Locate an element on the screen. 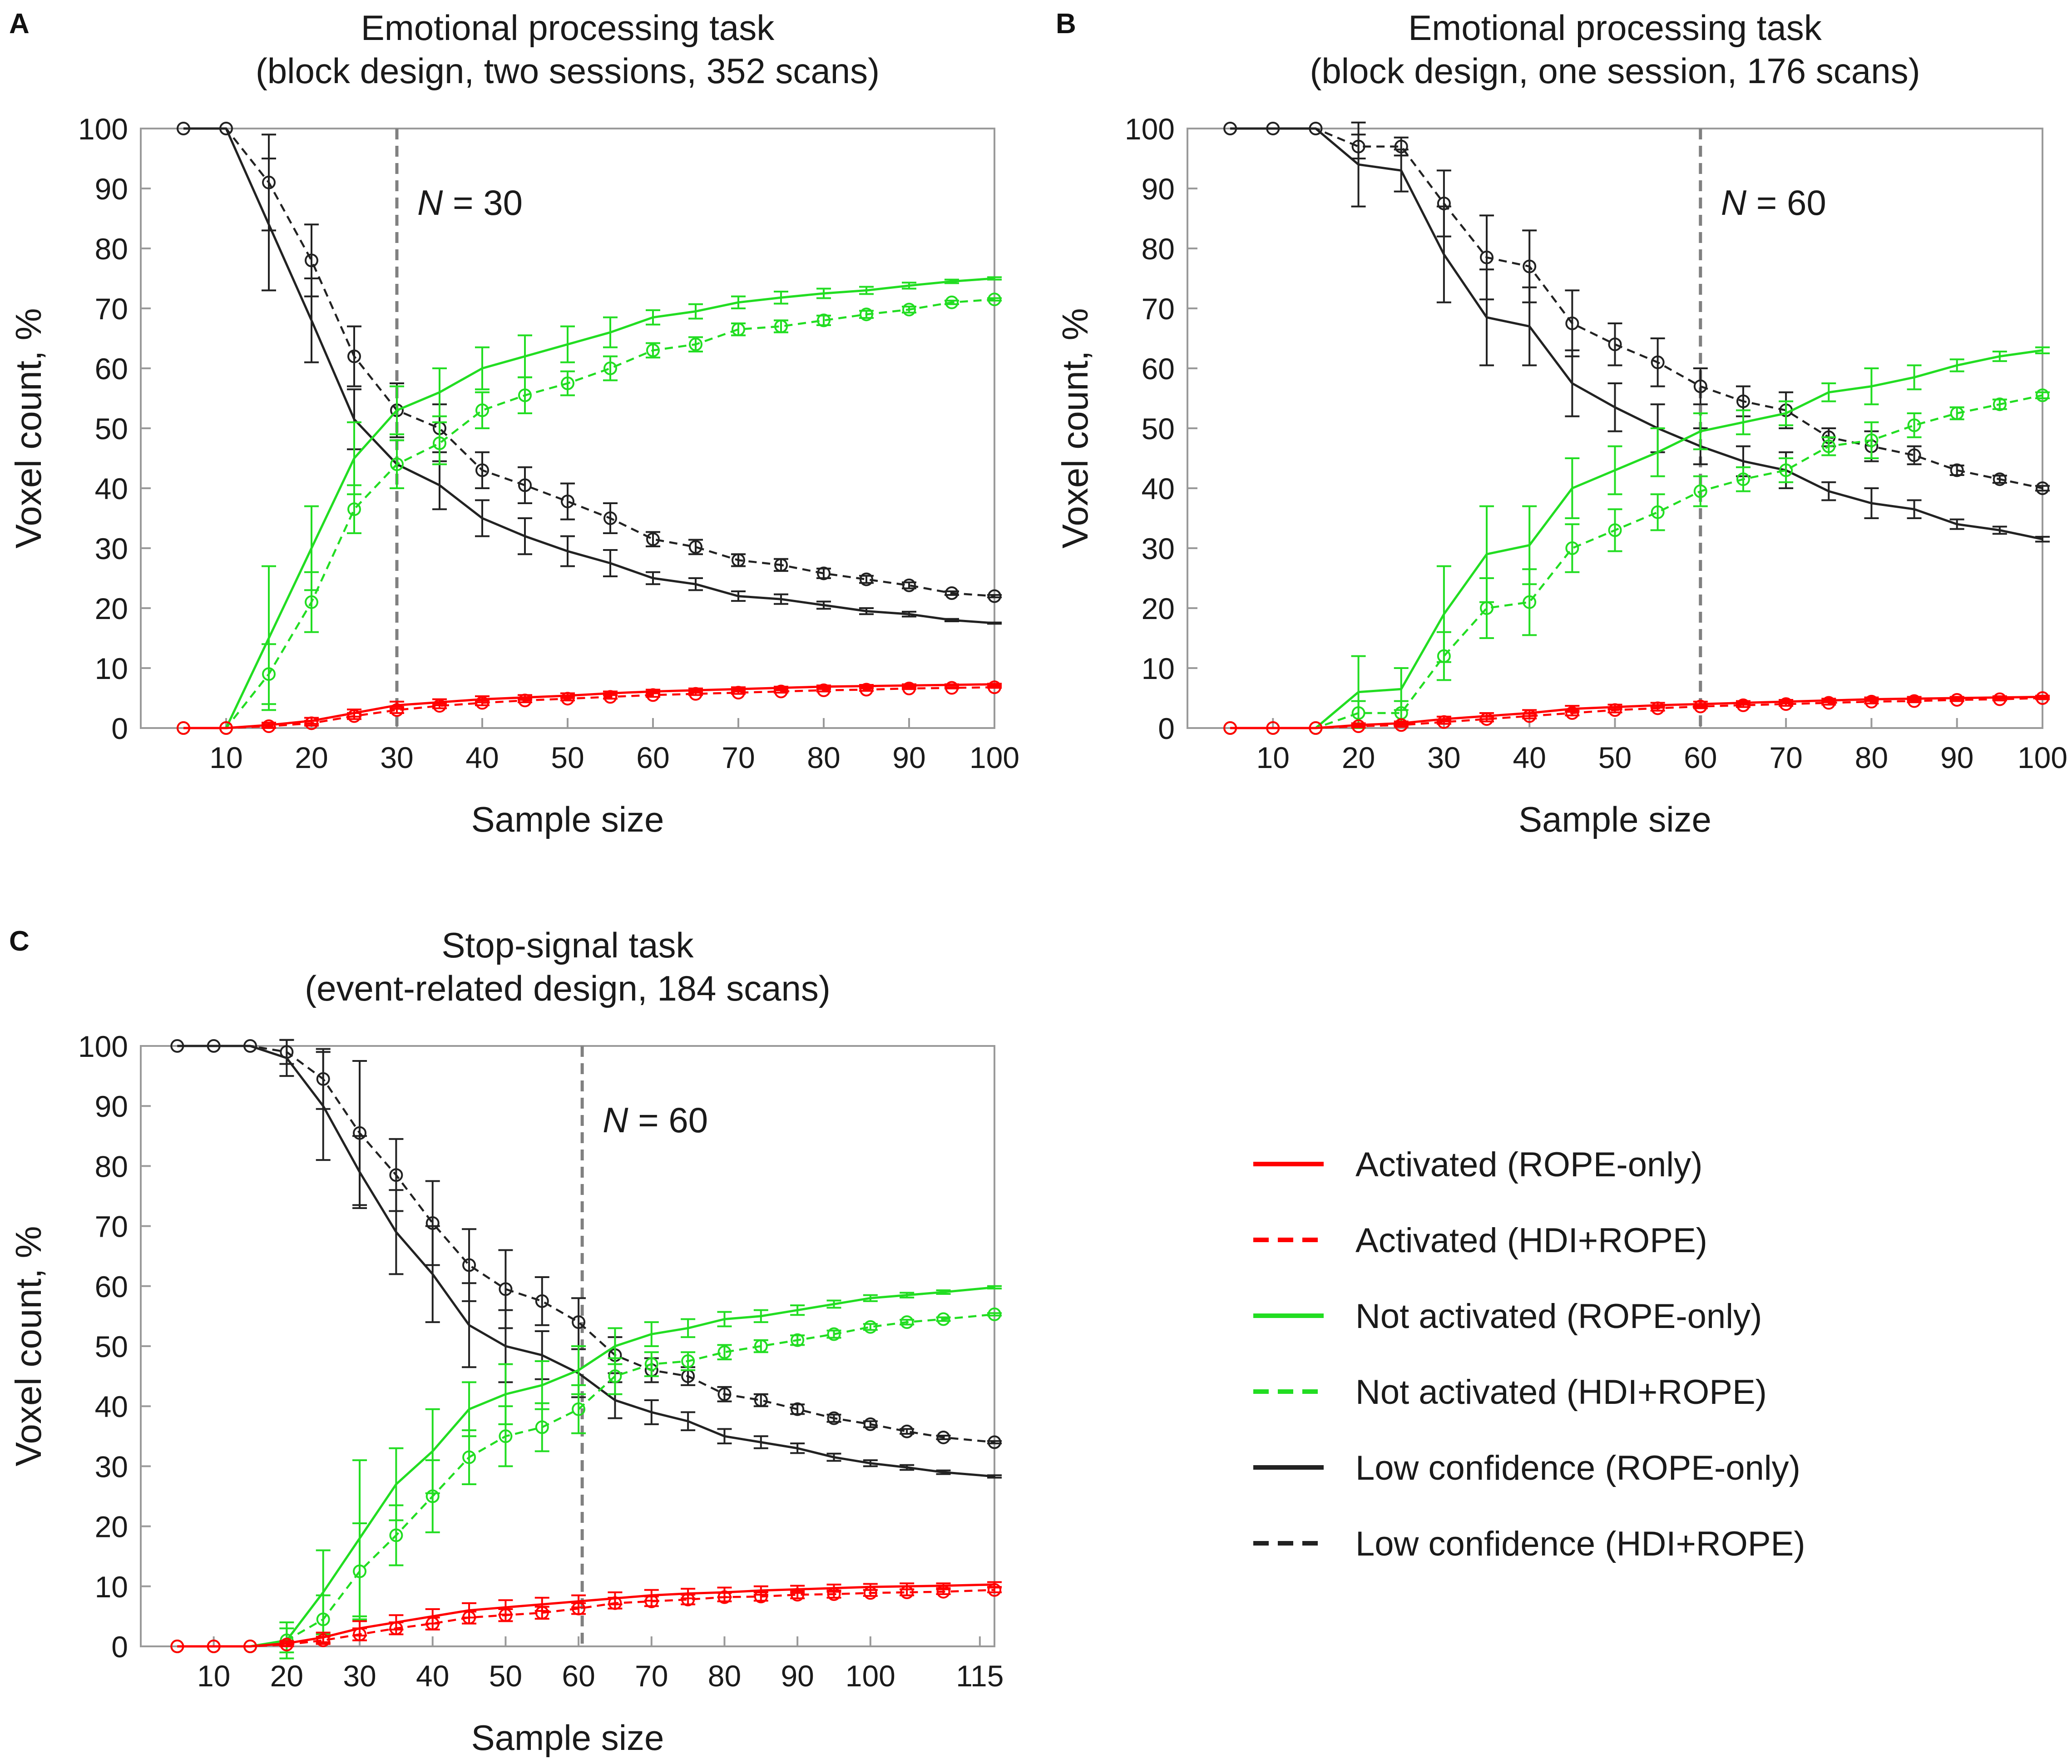 This screenshot has height=1764, width=2072. y-tick-label: 80 is located at coordinates (1158, 249).